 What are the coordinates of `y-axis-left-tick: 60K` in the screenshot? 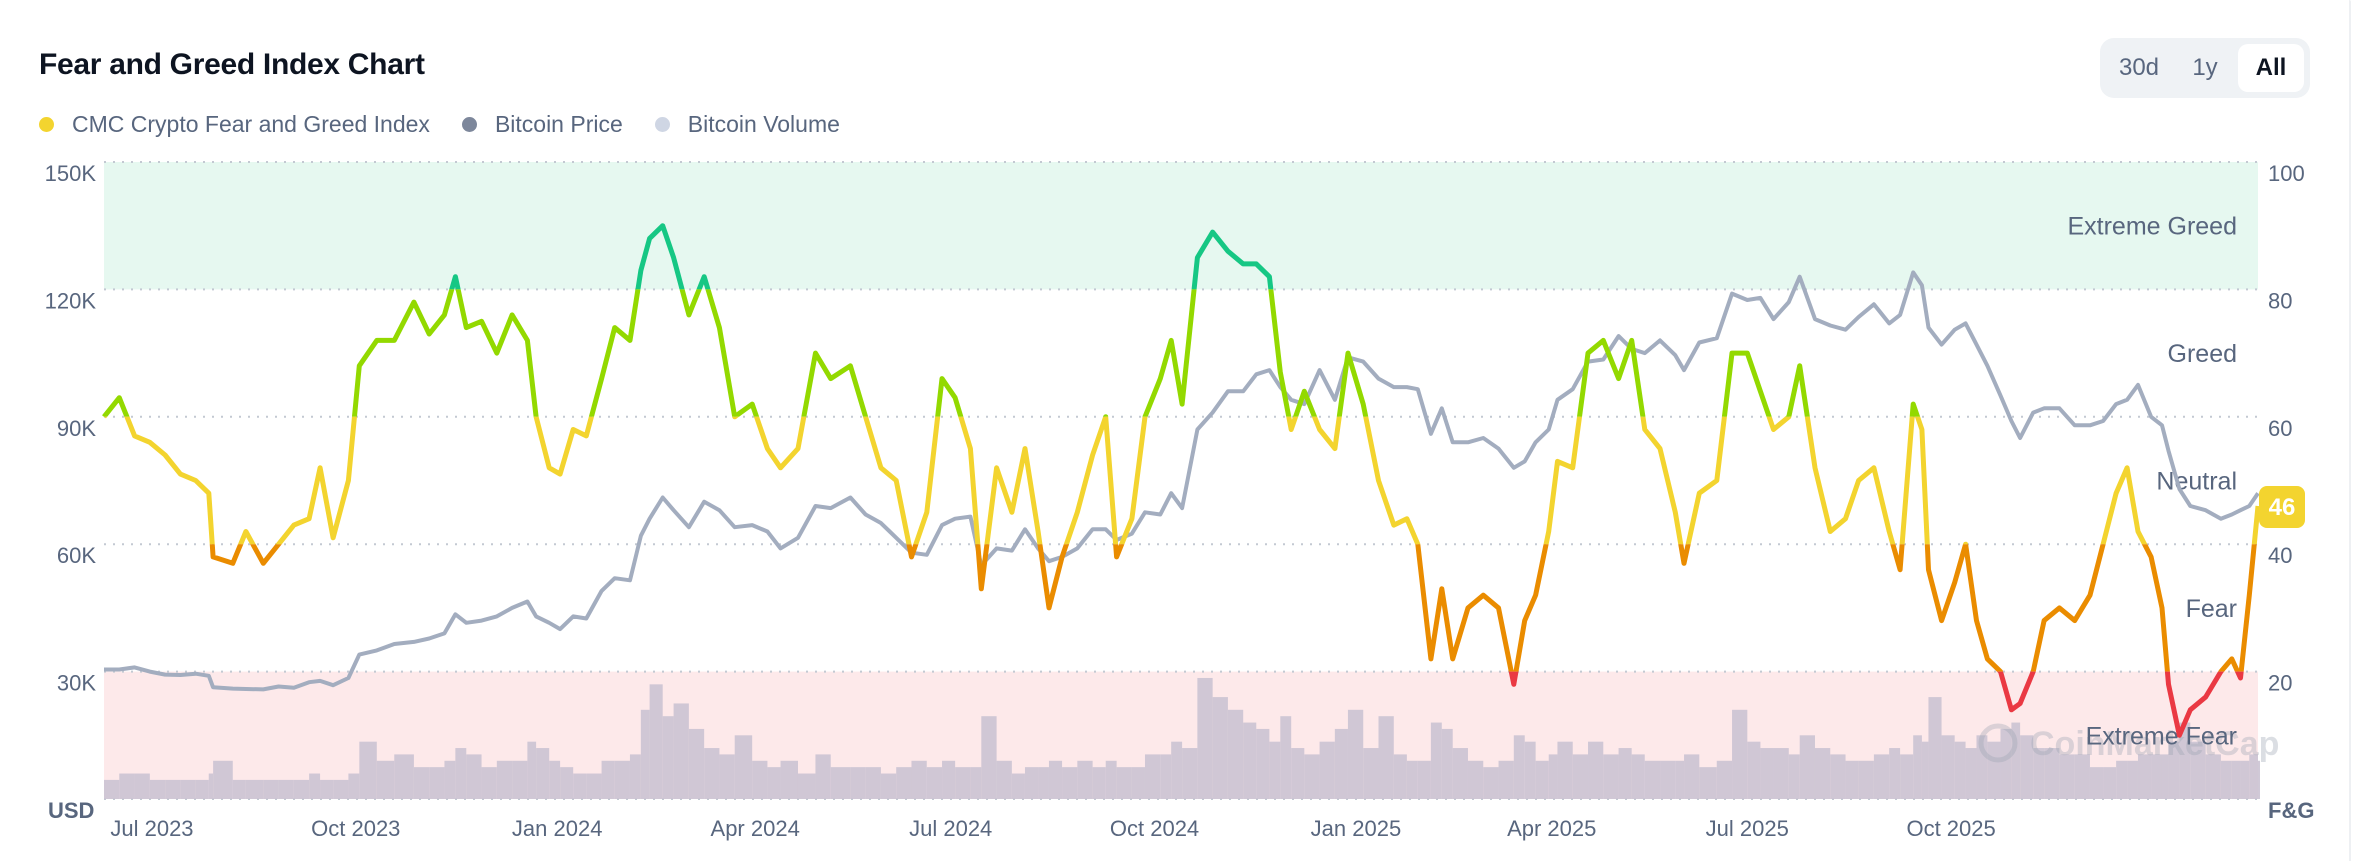 It's located at (76, 555).